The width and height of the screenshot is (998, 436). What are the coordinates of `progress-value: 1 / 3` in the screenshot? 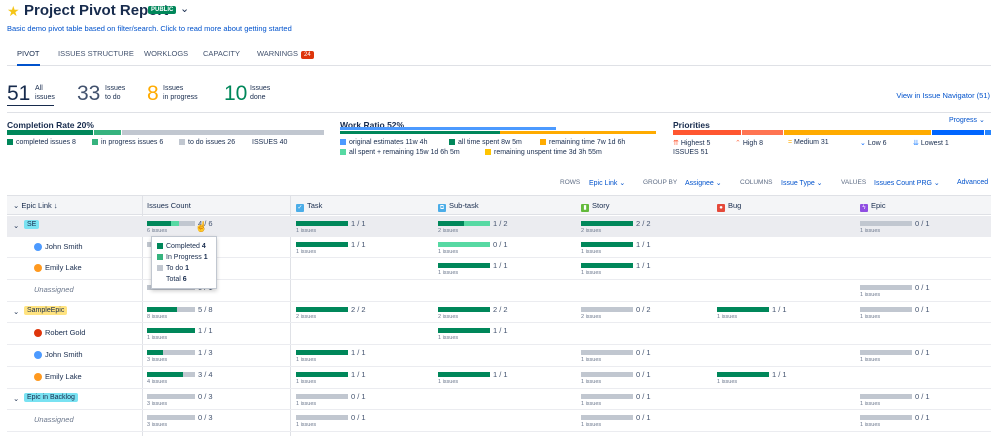 It's located at (205, 352).